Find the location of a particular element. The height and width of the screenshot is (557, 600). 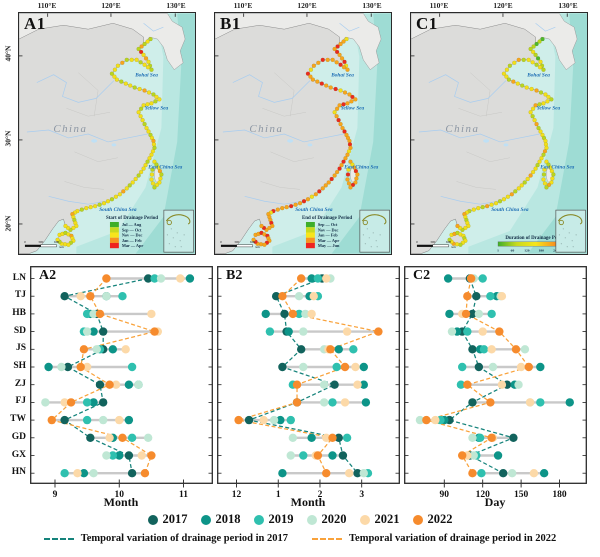

province-label-hn: HN is located at coordinates (18, 472).